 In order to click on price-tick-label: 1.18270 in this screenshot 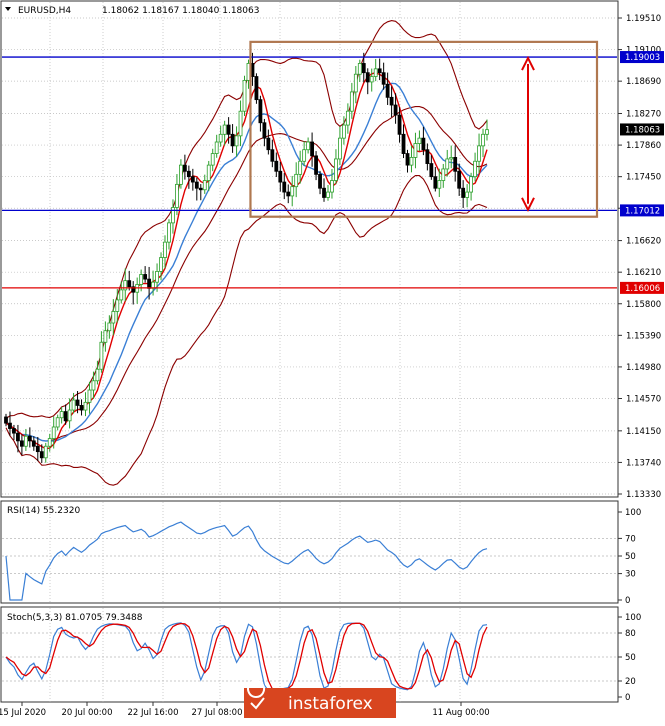, I will do `click(643, 115)`.